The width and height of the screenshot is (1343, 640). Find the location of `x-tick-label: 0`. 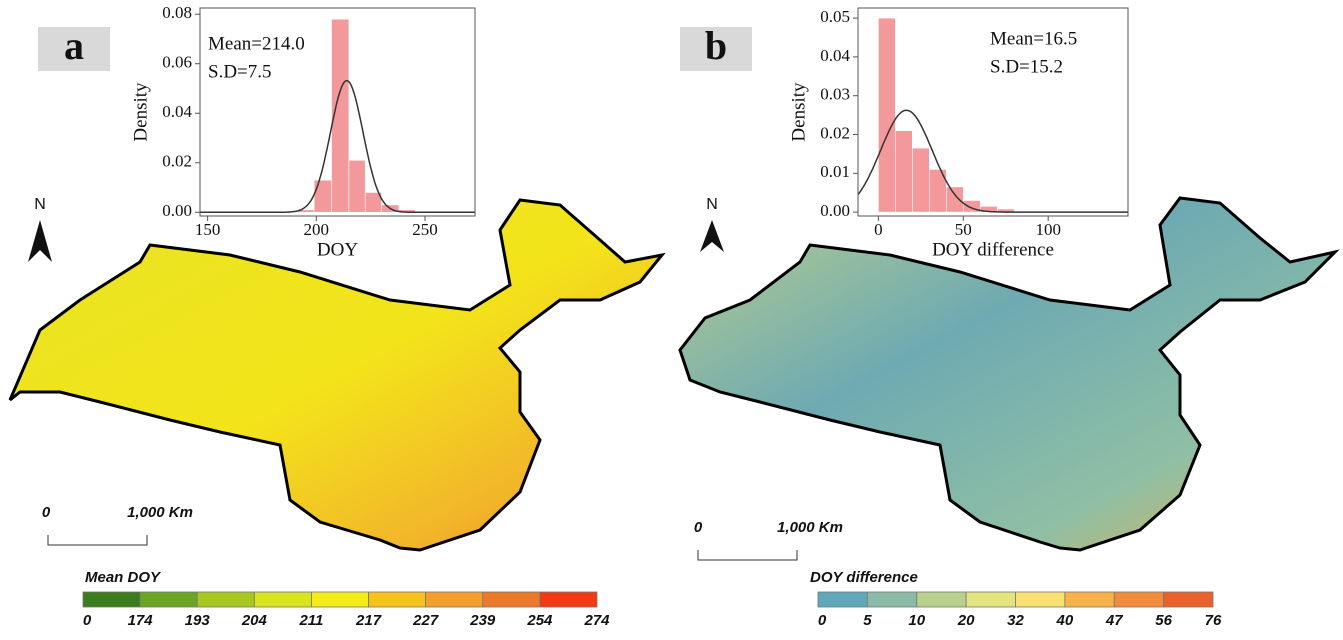

x-tick-label: 0 is located at coordinates (878, 229).